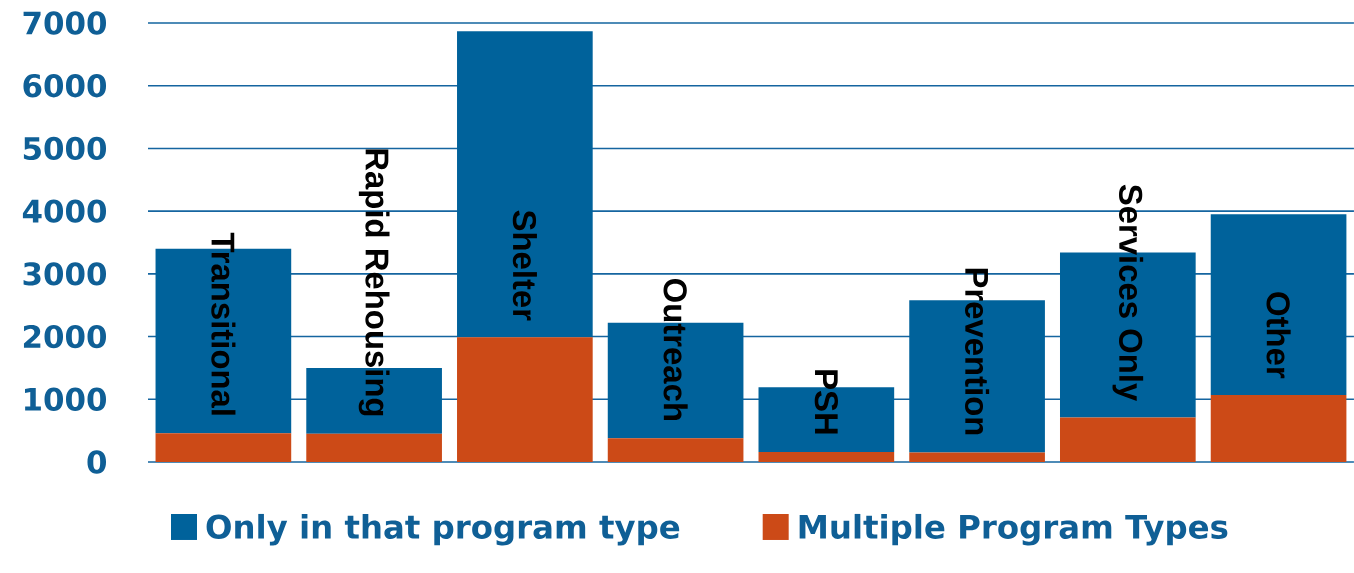  Describe the element at coordinates (65, 23) in the screenshot. I see `y-tick-label: 7000` at that location.